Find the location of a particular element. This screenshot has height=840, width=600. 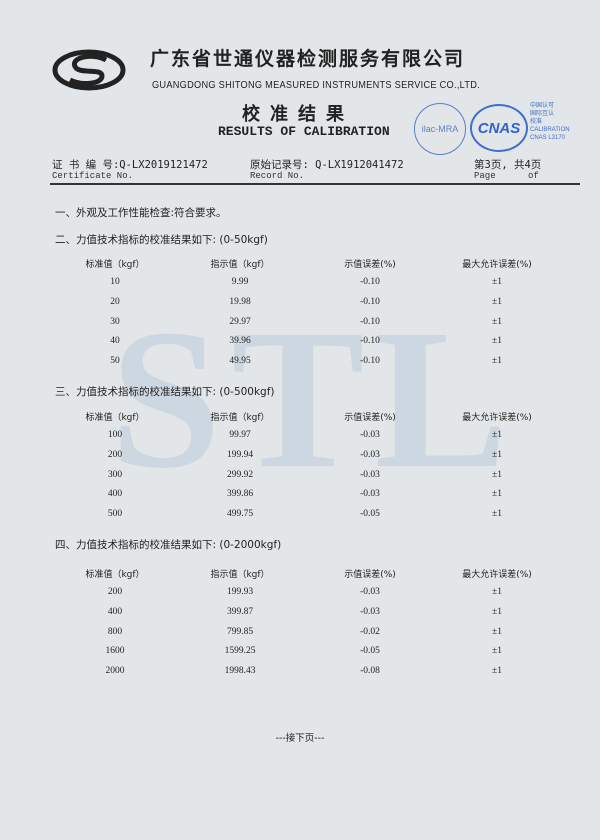

cnas-line: CALIBRATION is located at coordinates (550, 130).